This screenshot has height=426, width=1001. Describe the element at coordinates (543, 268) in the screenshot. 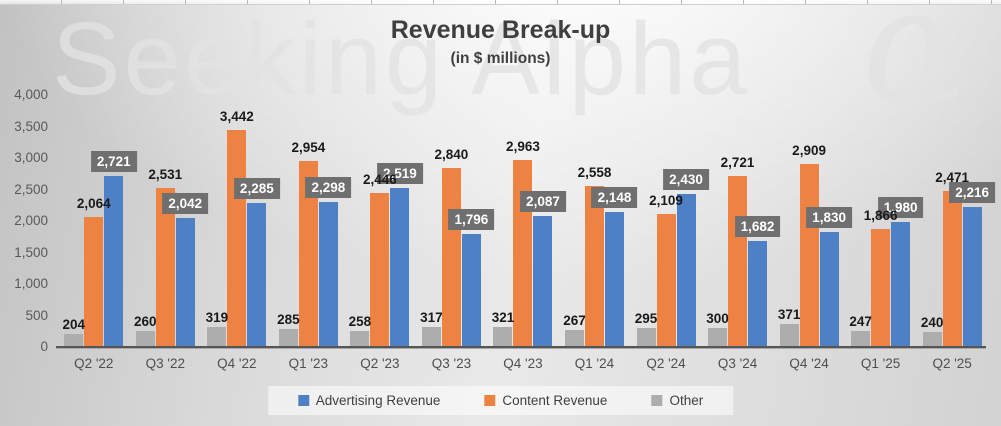

I see `bar: 2,087` at that location.